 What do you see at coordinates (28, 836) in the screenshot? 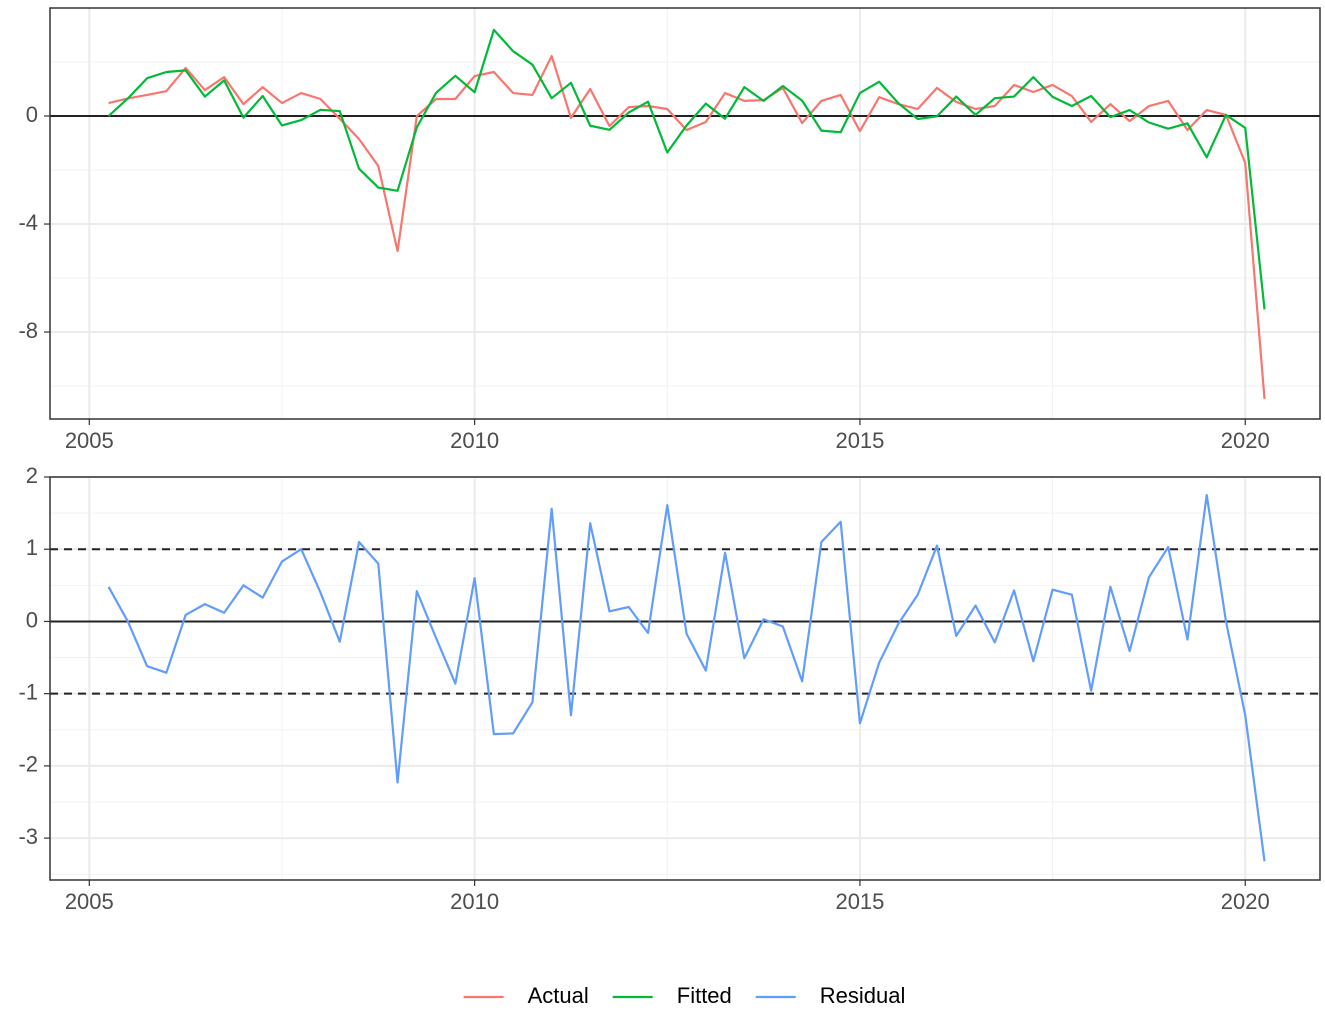
I see `y-tick-label: -3` at bounding box center [28, 836].